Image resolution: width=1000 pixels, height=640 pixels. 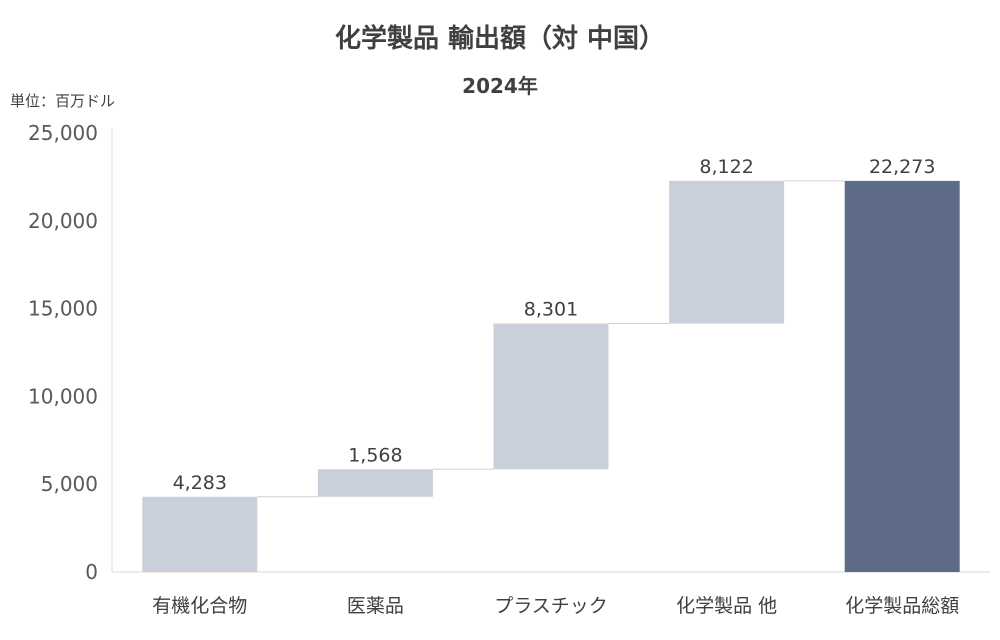 I want to click on x-tick-label: 医薬品, so click(x=375, y=606).